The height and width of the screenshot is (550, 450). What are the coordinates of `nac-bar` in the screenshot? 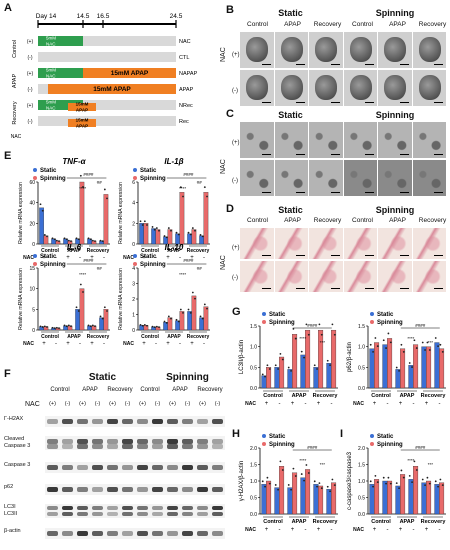 It's located at (60, 105).